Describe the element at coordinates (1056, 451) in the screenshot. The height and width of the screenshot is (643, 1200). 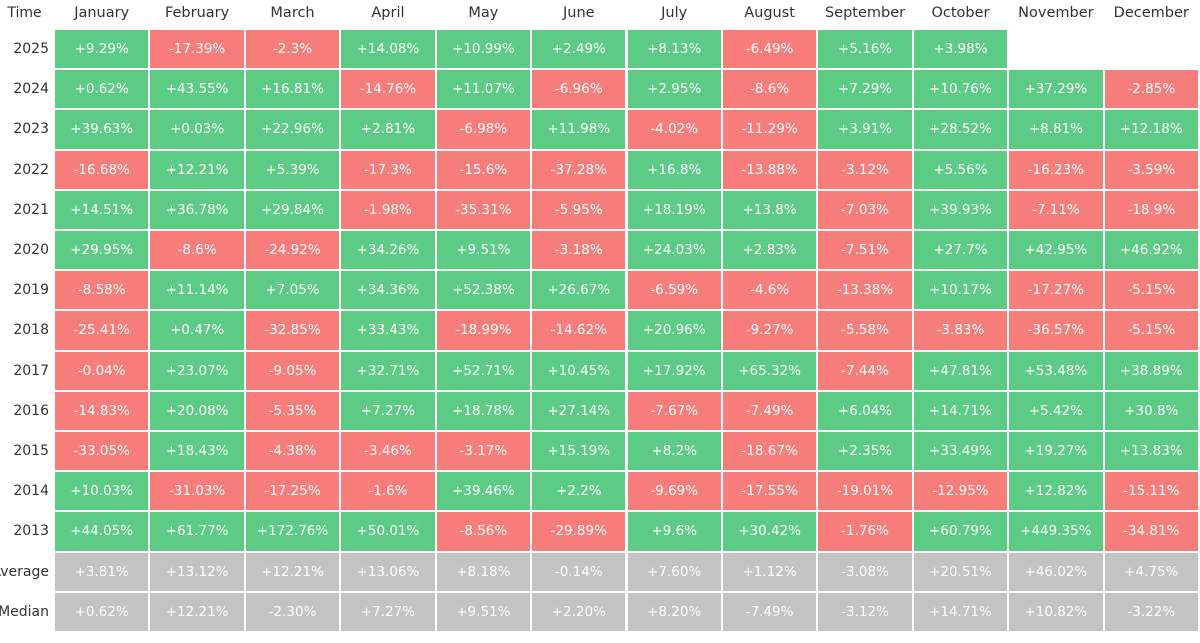
I see `return-cell: +19.27%` at that location.